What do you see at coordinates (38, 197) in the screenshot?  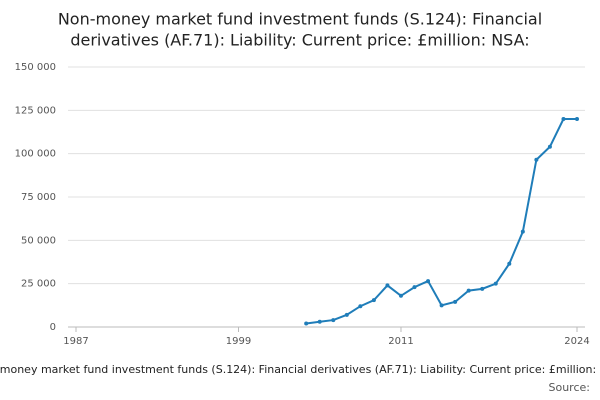 I see `y-tick-label: 75 000` at bounding box center [38, 197].